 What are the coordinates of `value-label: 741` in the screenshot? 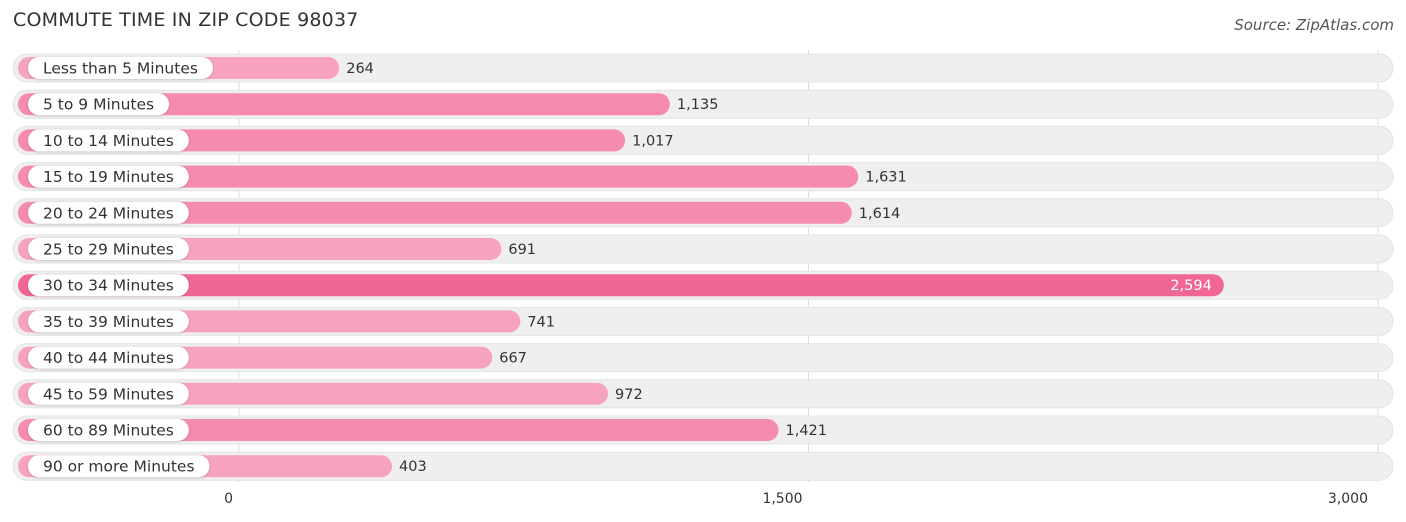 It's located at (541, 322).